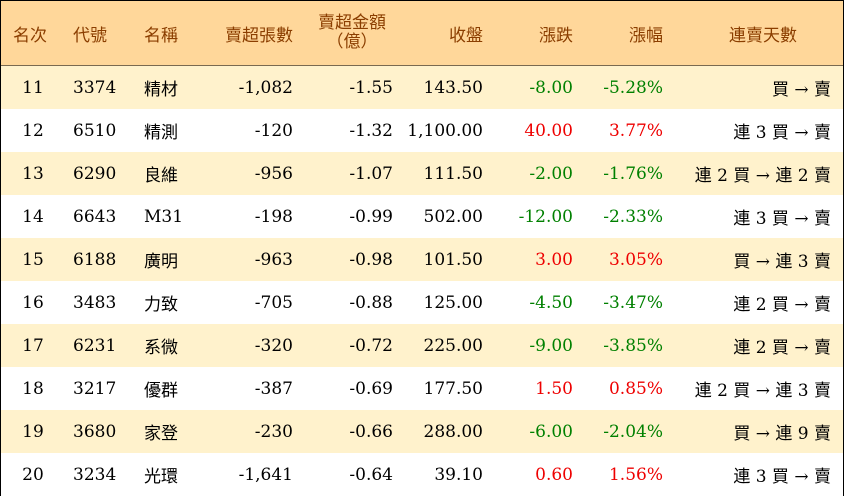 Image resolution: width=844 pixels, height=496 pixels. Describe the element at coordinates (762, 176) in the screenshot. I see `streak-cell: 連 2 買 → 連 2 賣` at that location.